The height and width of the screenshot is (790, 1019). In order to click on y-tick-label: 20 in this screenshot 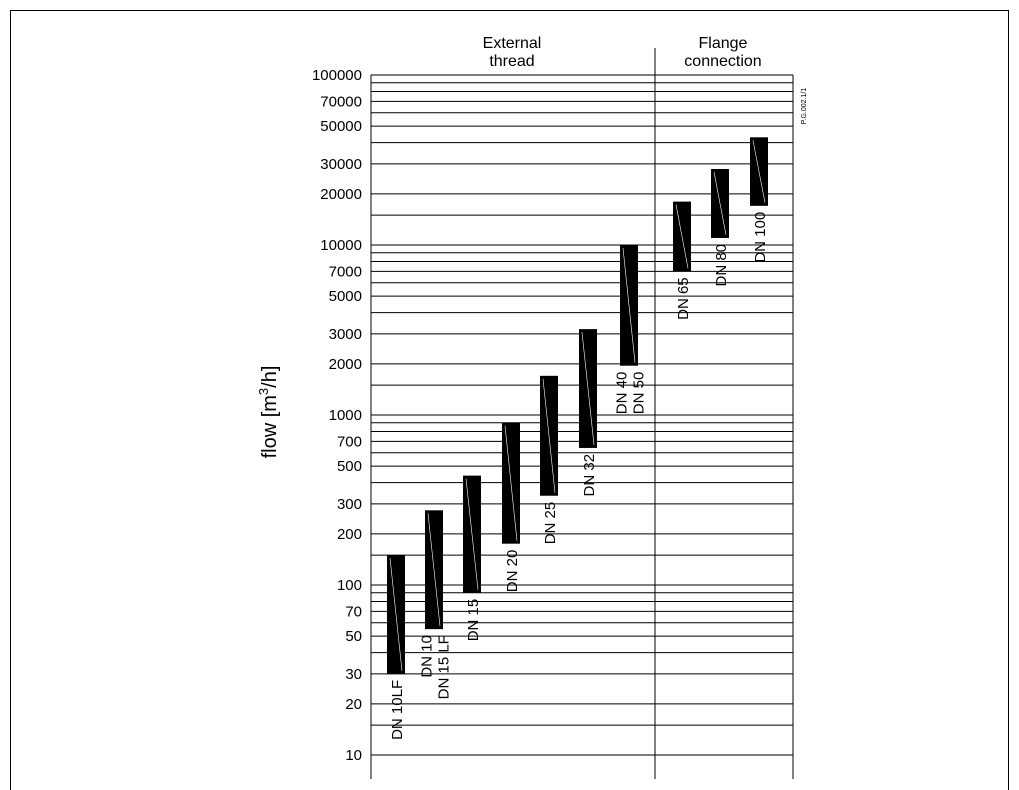, I will do `click(353, 704)`.